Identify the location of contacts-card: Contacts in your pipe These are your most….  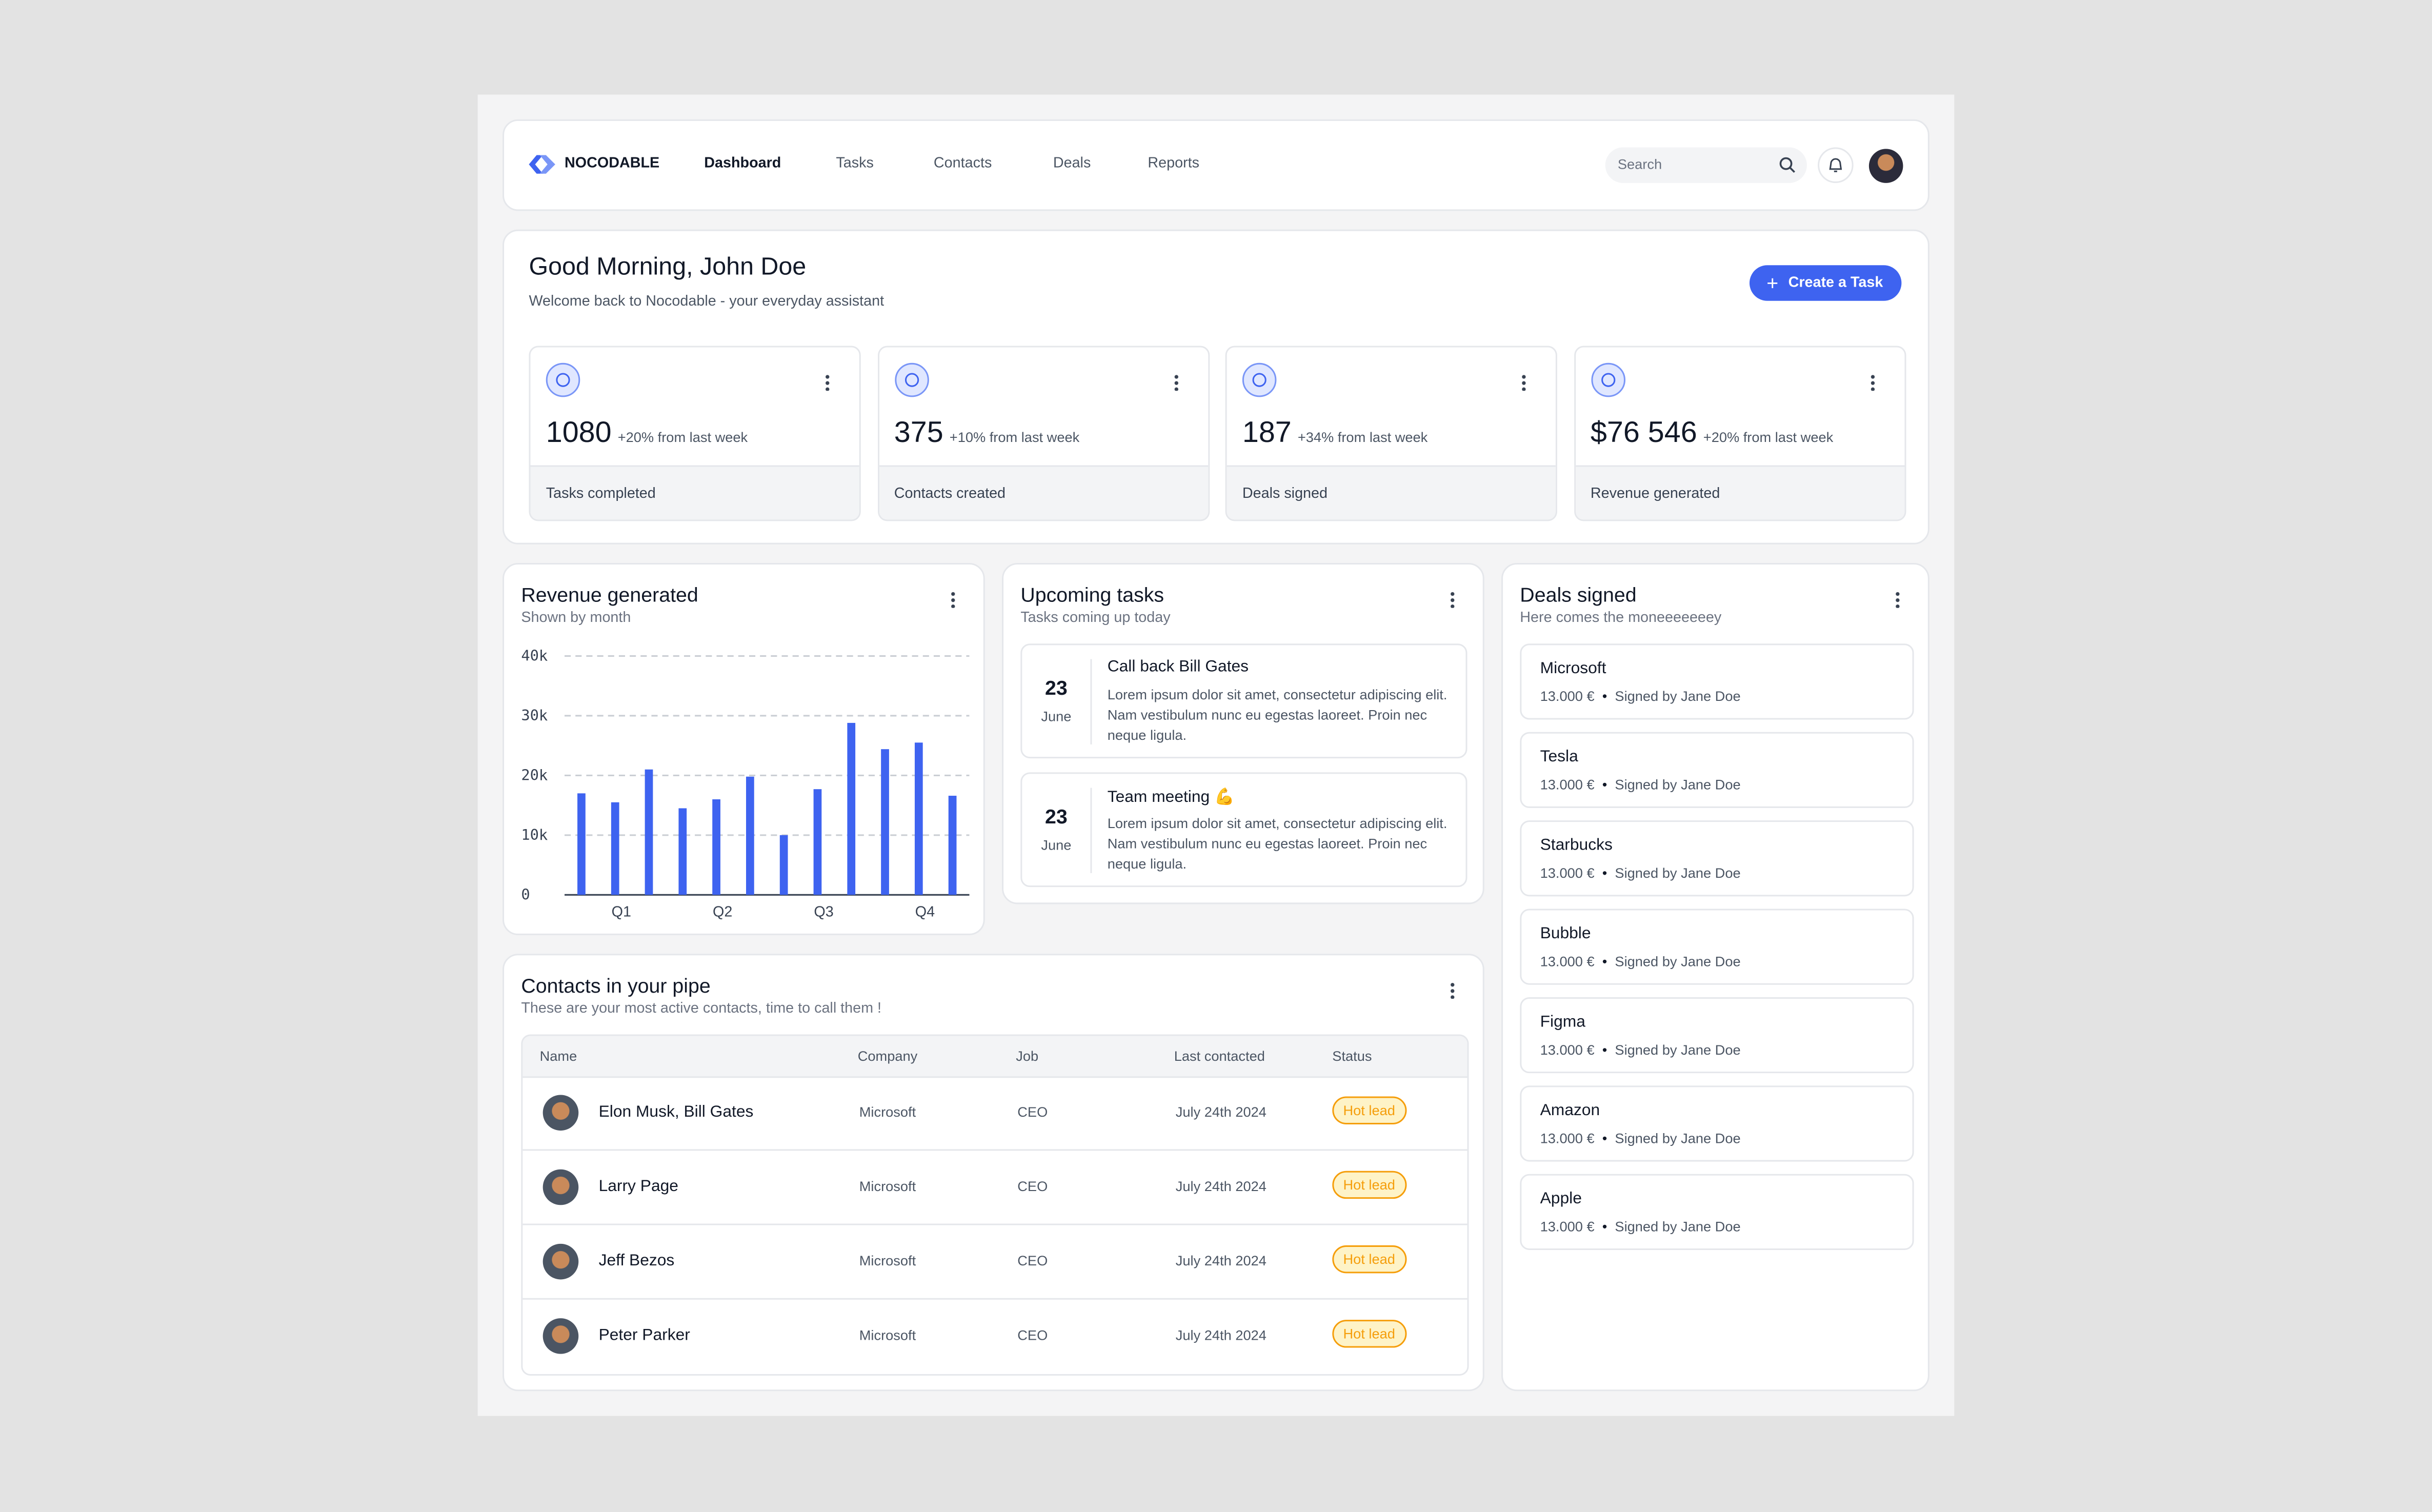
(993, 1173).